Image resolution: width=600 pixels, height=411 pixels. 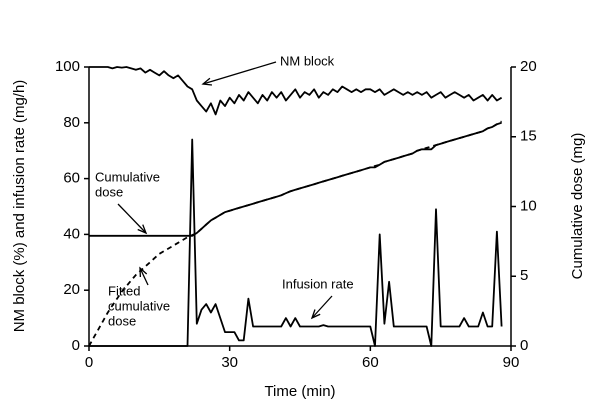 What do you see at coordinates (19, 206) in the screenshot?
I see `y-axis-label: NM block (%) and infusion rate (mg/h)` at bounding box center [19, 206].